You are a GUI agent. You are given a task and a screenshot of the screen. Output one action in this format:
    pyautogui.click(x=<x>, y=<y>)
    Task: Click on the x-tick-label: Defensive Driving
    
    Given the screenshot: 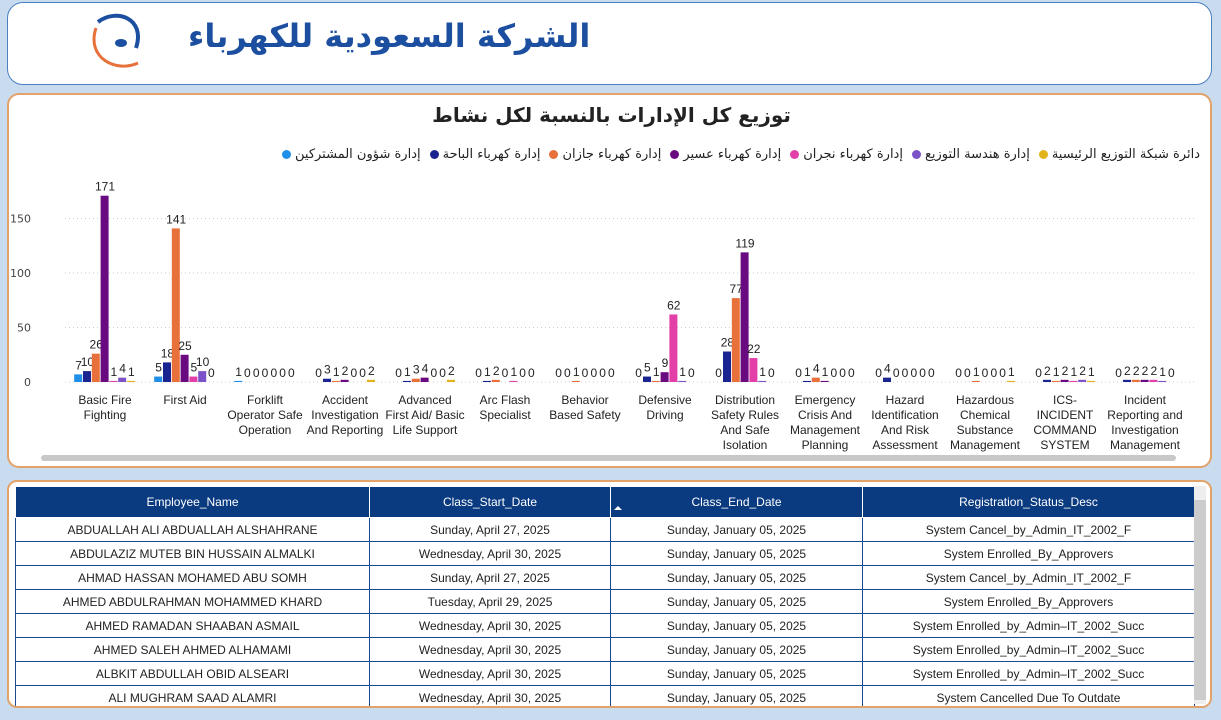 What is the action you would take?
    pyautogui.click(x=665, y=407)
    